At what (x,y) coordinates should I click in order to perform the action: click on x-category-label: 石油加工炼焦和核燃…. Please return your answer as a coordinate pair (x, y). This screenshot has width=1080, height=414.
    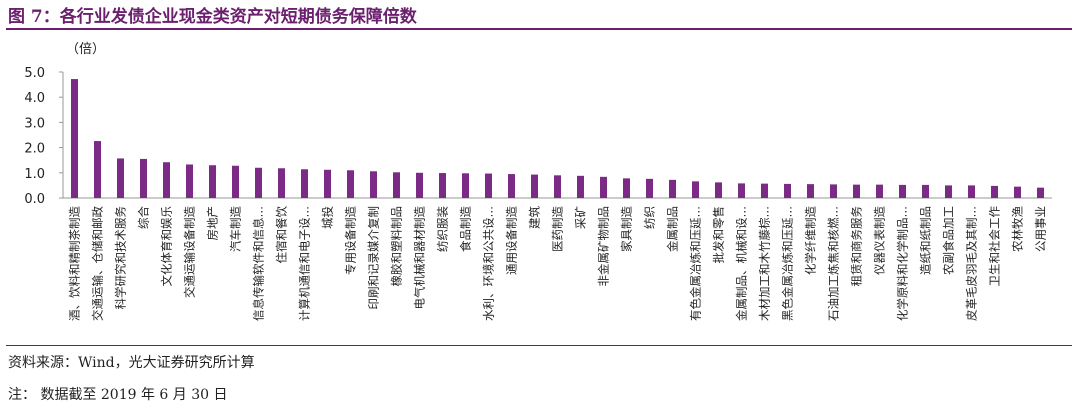
    Looking at the image, I should click on (834, 263).